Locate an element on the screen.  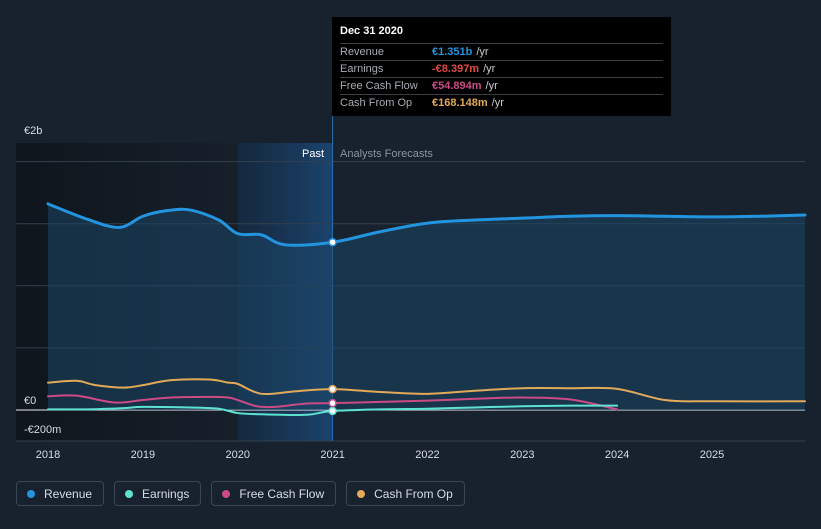
legend-item-cash-from-op: Cash From Op is located at coordinates (405, 493).